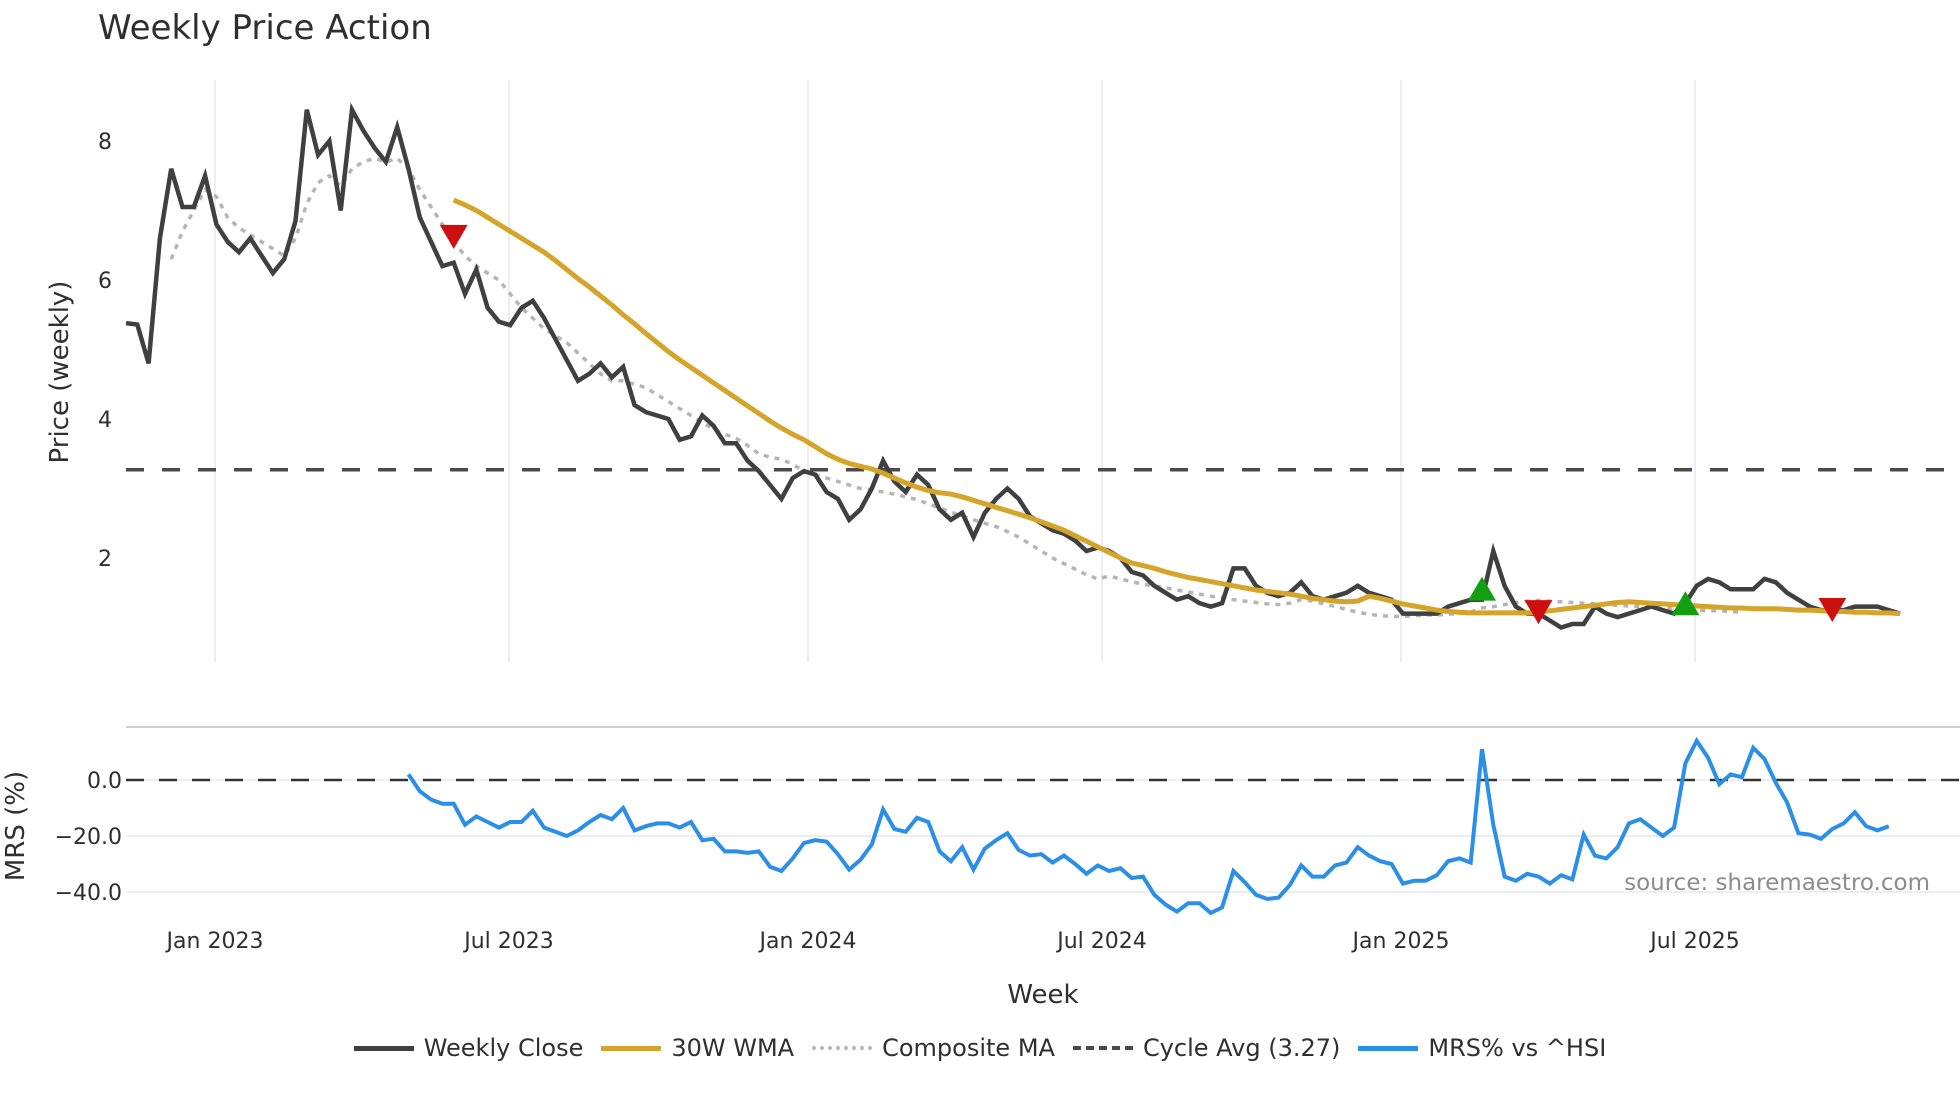 The width and height of the screenshot is (1960, 1102). What do you see at coordinates (105, 420) in the screenshot?
I see `y-tick-label: 4` at bounding box center [105, 420].